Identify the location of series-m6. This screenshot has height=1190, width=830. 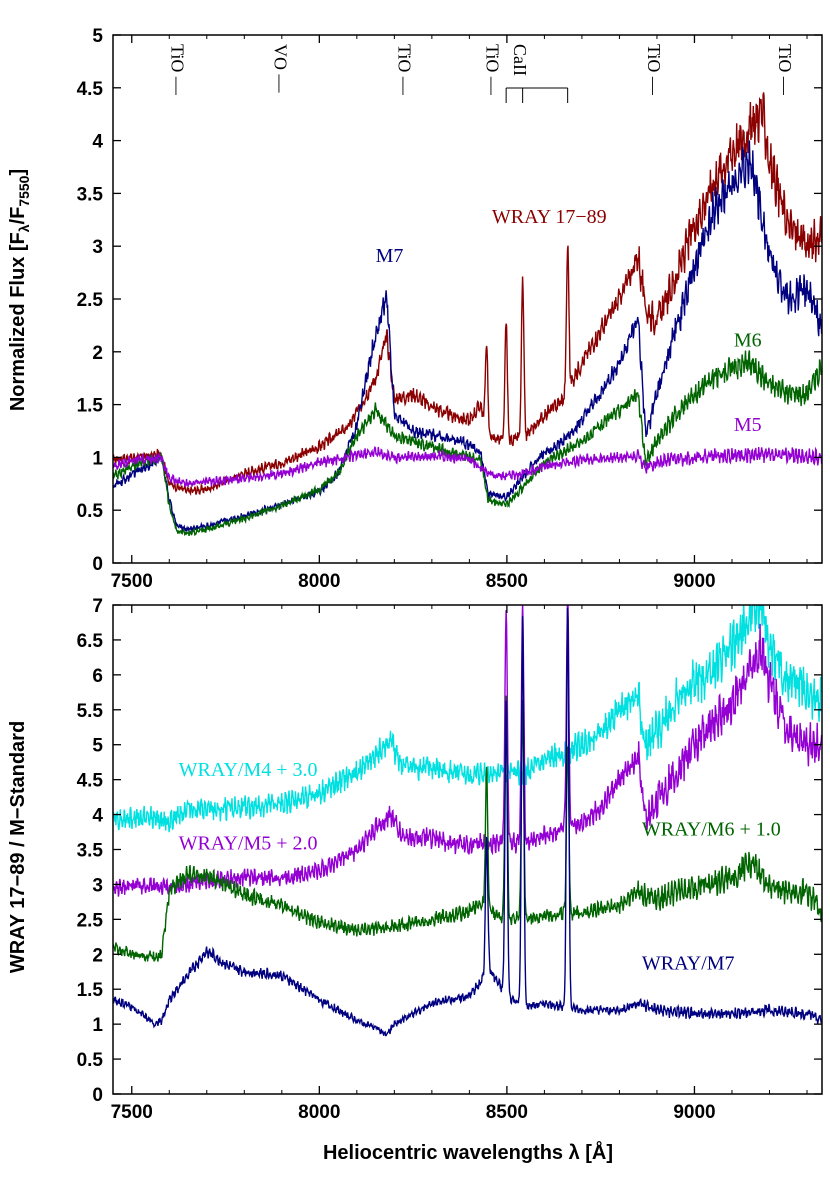
(467, 443).